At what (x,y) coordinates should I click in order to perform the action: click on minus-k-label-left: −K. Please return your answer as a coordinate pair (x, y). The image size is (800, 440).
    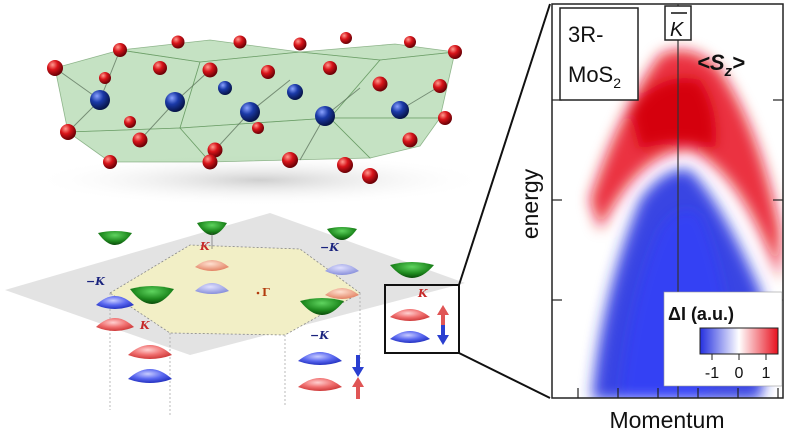
    Looking at the image, I should click on (95, 281).